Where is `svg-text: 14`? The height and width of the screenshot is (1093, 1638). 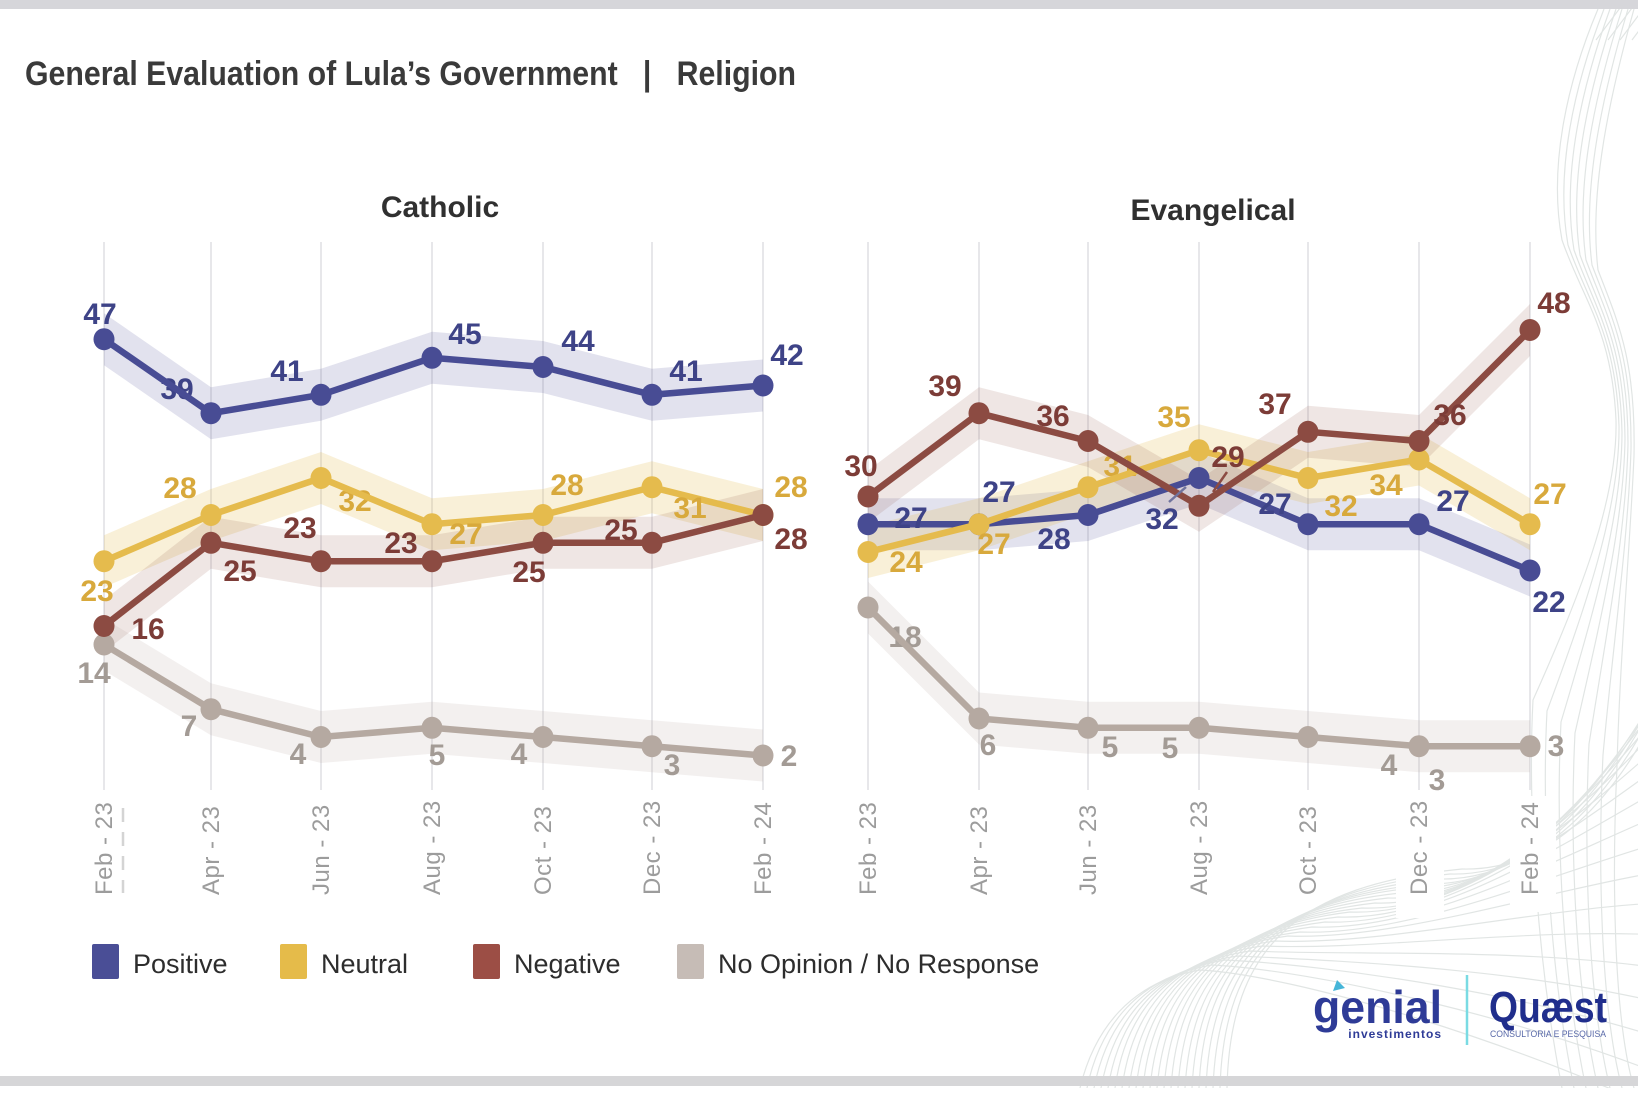 svg-text: 14 is located at coordinates (94, 673).